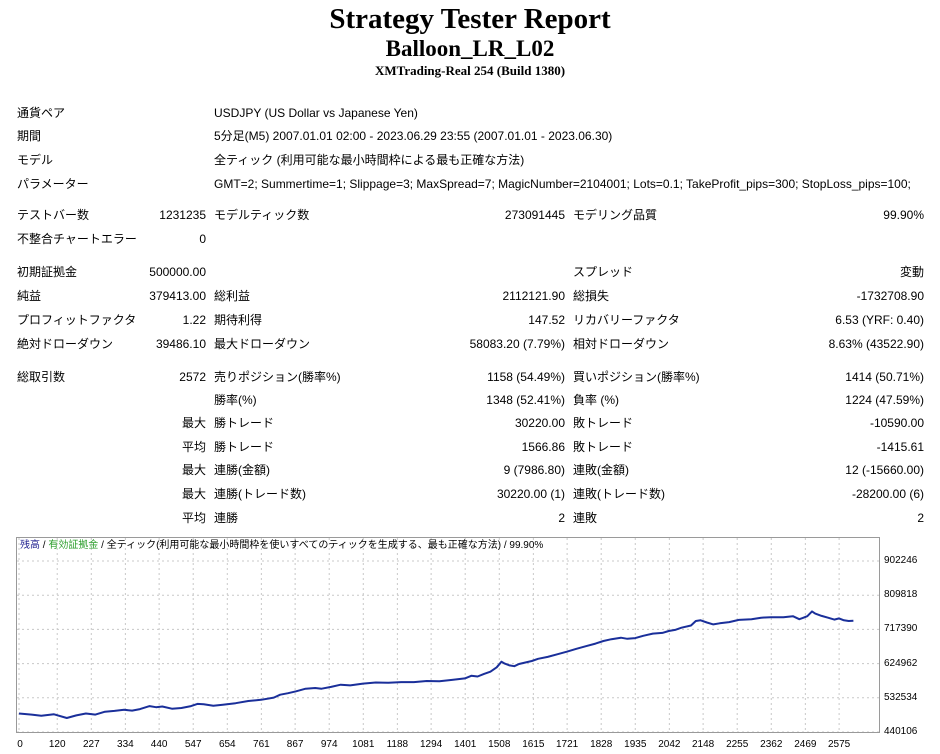 Image resolution: width=940 pixels, height=754 pixels. What do you see at coordinates (603, 447) in the screenshot?
I see `average-loss-label: 敗トレード` at bounding box center [603, 447].